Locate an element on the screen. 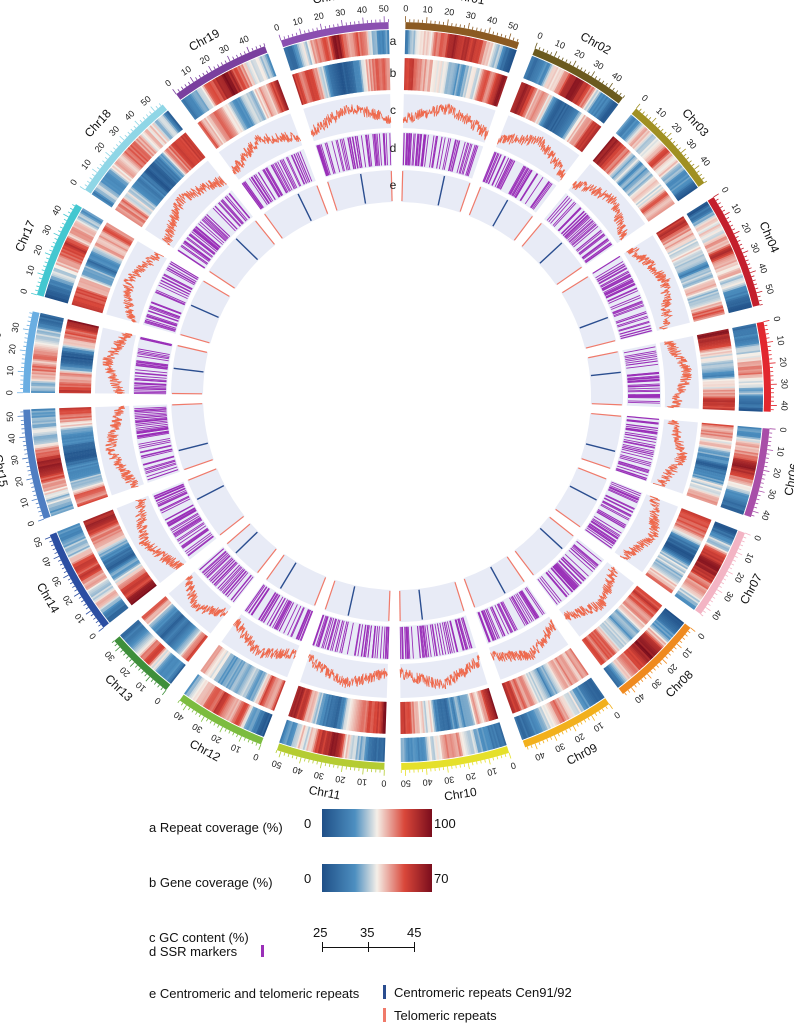 The height and width of the screenshot is (1024, 794). chromosome-tick-label: 0 is located at coordinates (158, 700).